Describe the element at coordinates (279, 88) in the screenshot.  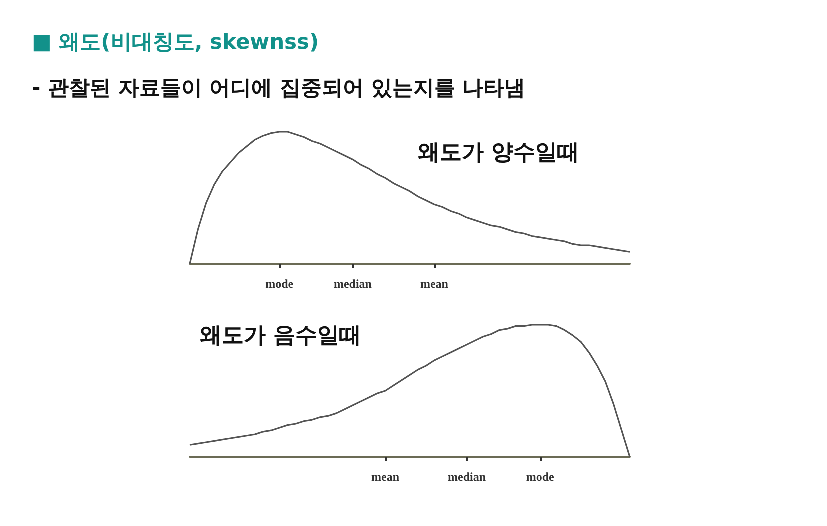
I see `chart-subtitle: - 관찰된 자료들이 어디에 집중되어 있는지를 나타냄` at that location.